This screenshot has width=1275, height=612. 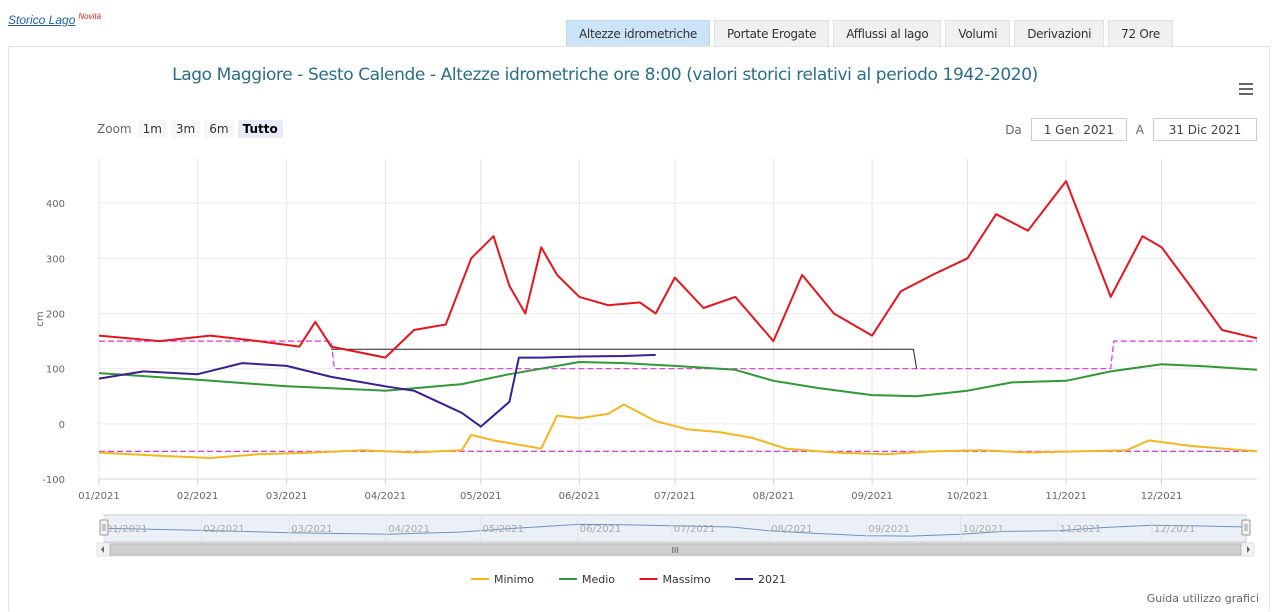 I want to click on tab-derivazioni: Derivazioni, so click(x=1059, y=33).